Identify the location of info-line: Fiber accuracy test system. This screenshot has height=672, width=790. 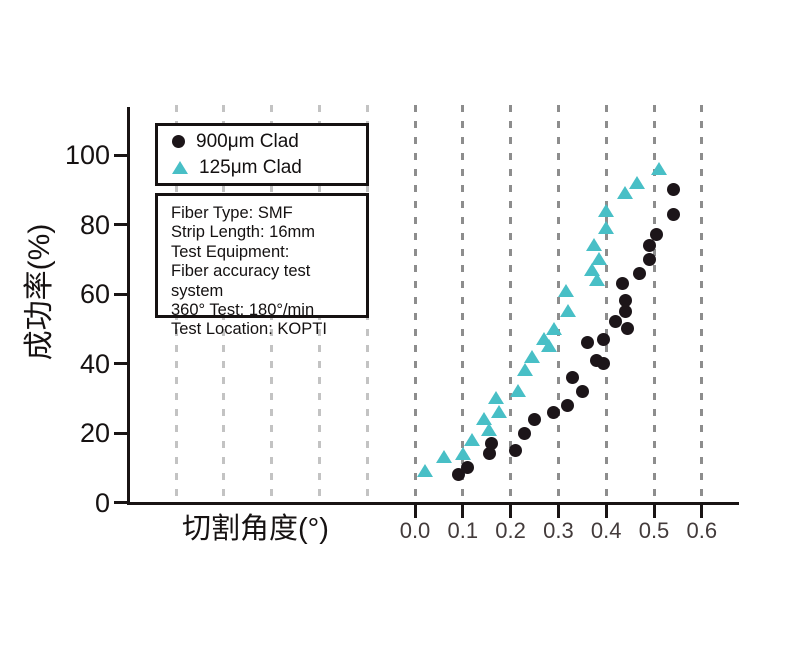
(241, 281).